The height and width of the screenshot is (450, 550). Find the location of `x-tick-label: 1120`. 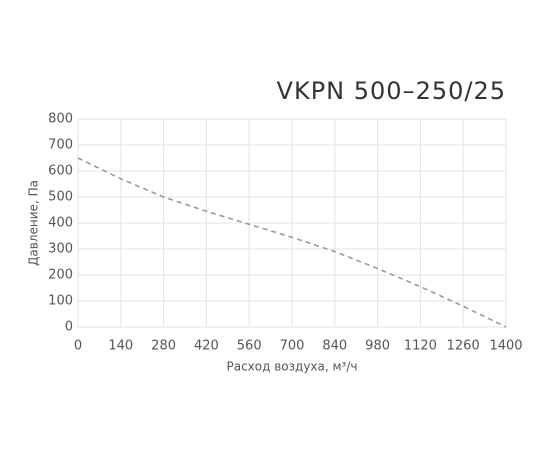

x-tick-label: 1120 is located at coordinates (420, 346).